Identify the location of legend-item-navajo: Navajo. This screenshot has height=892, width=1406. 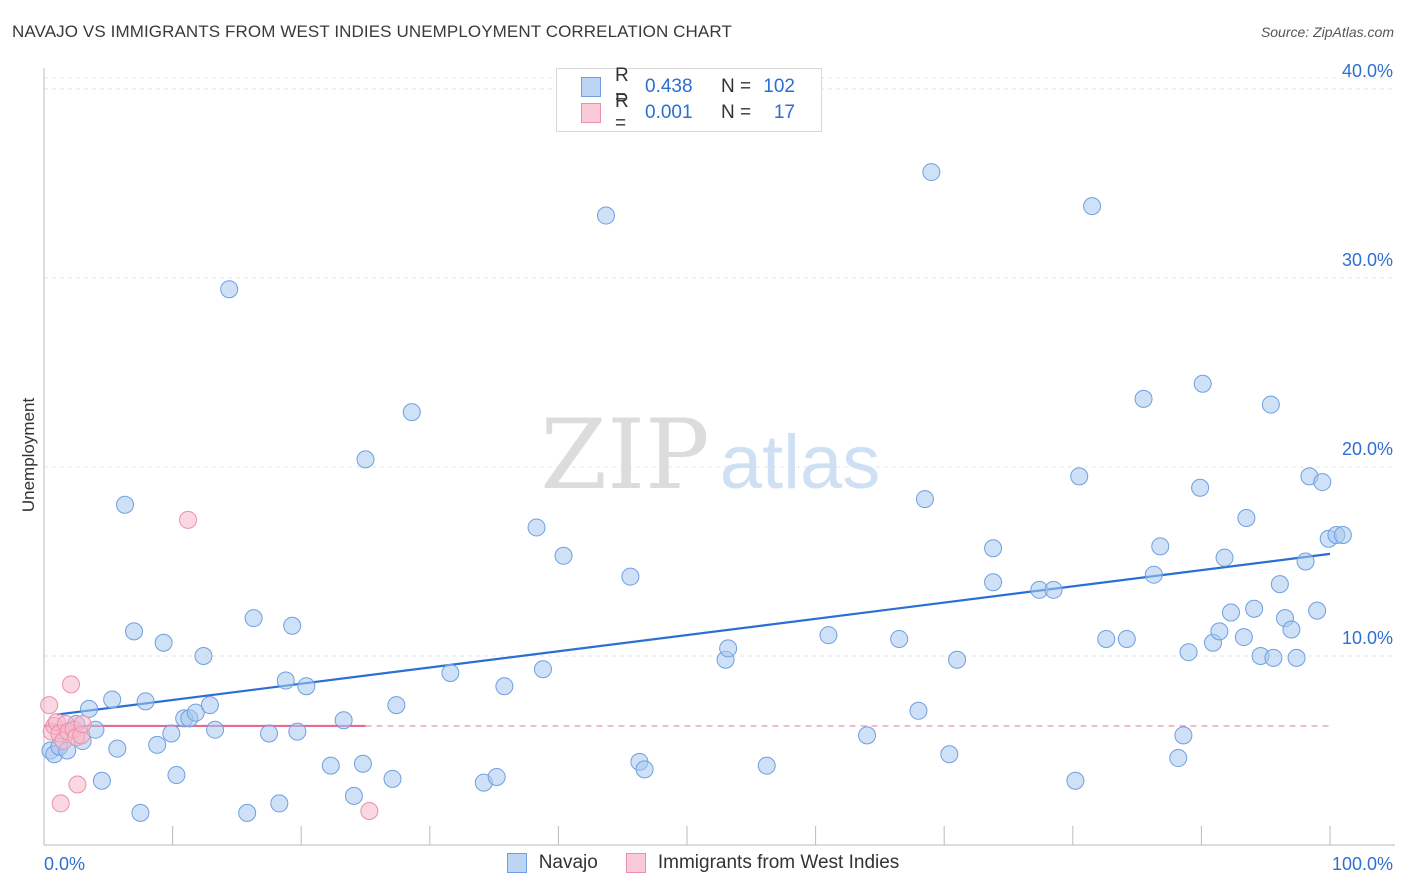
(552, 863).